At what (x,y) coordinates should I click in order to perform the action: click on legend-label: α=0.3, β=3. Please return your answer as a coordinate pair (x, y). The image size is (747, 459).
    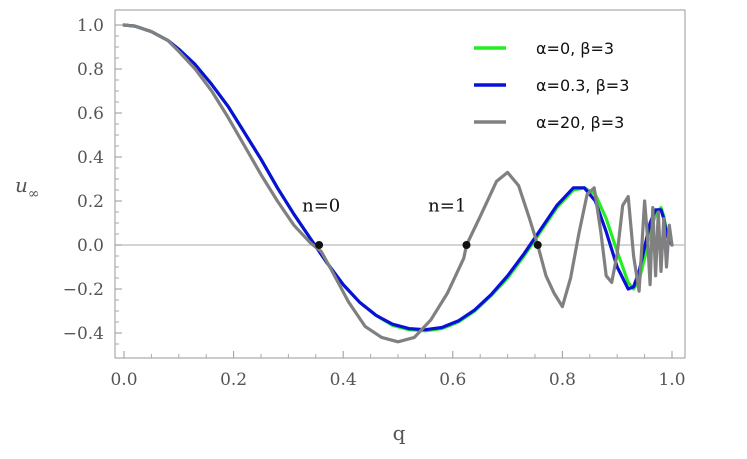
    Looking at the image, I should click on (582, 85).